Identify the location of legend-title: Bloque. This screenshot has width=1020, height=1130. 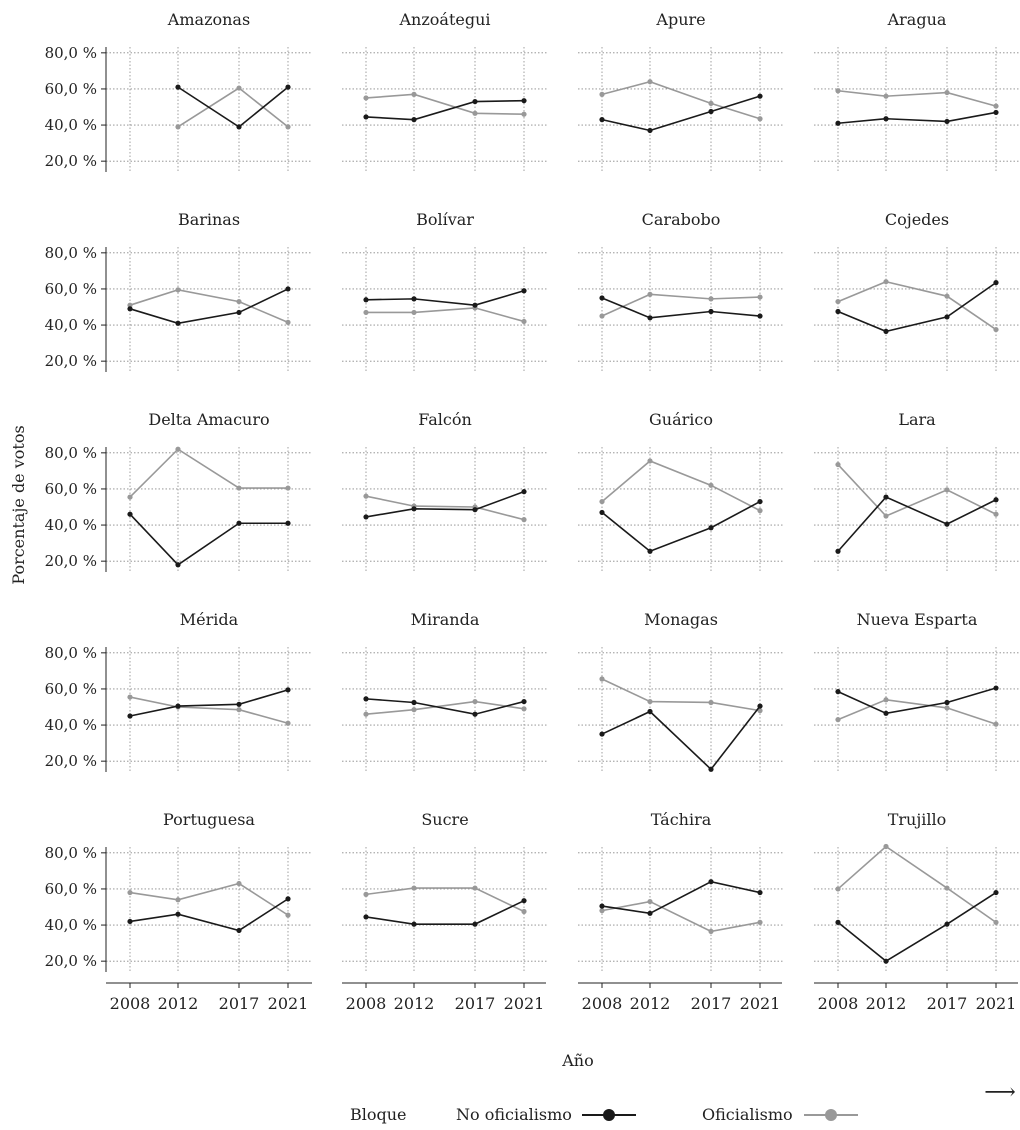
(378, 1114).